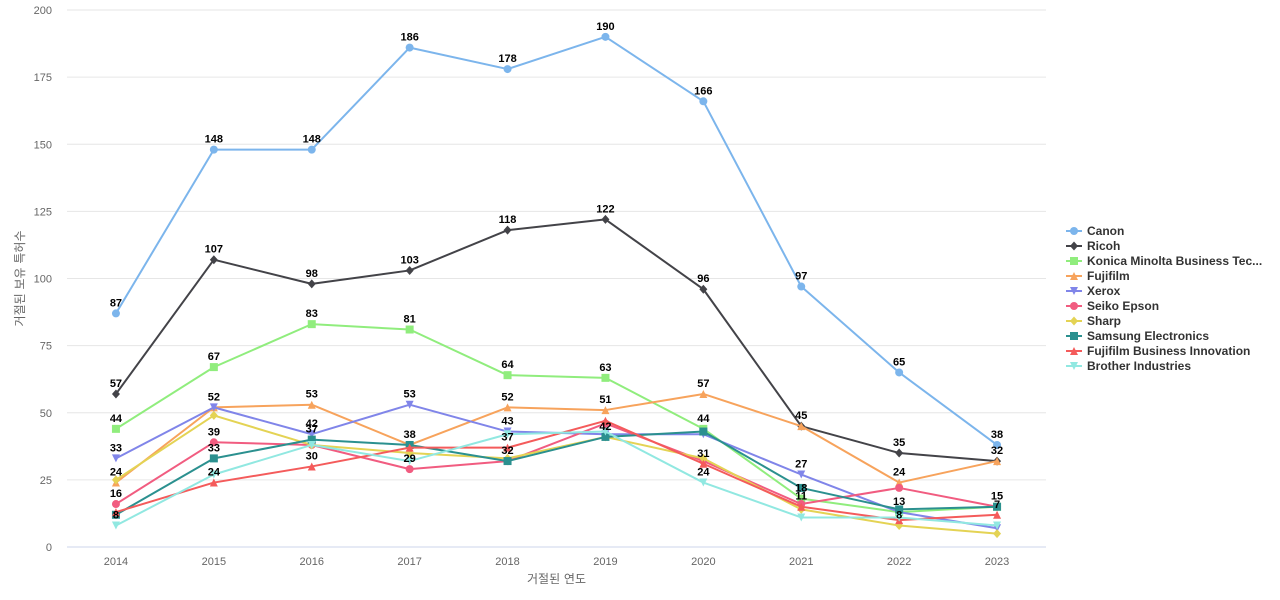 The width and height of the screenshot is (1280, 600). What do you see at coordinates (556, 438) in the screenshot?
I see `series-line-fujifilm` at bounding box center [556, 438].